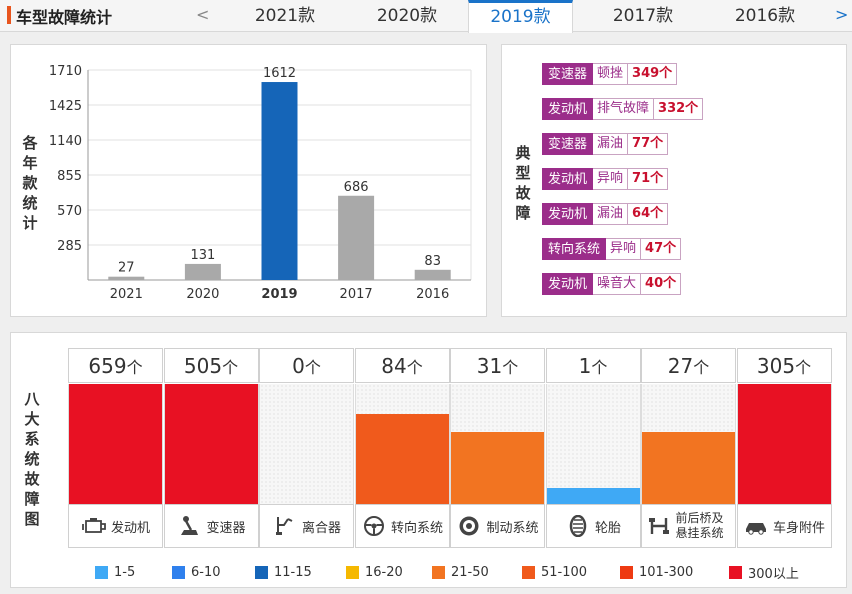 The height and width of the screenshot is (594, 852). I want to click on system-column: 0个 离合器, so click(306, 448).